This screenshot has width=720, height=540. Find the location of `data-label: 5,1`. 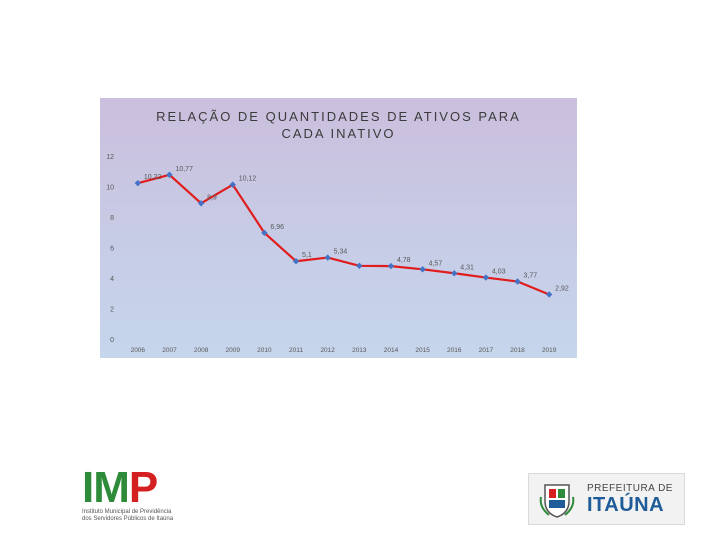

data-label: 5,1 is located at coordinates (307, 255).